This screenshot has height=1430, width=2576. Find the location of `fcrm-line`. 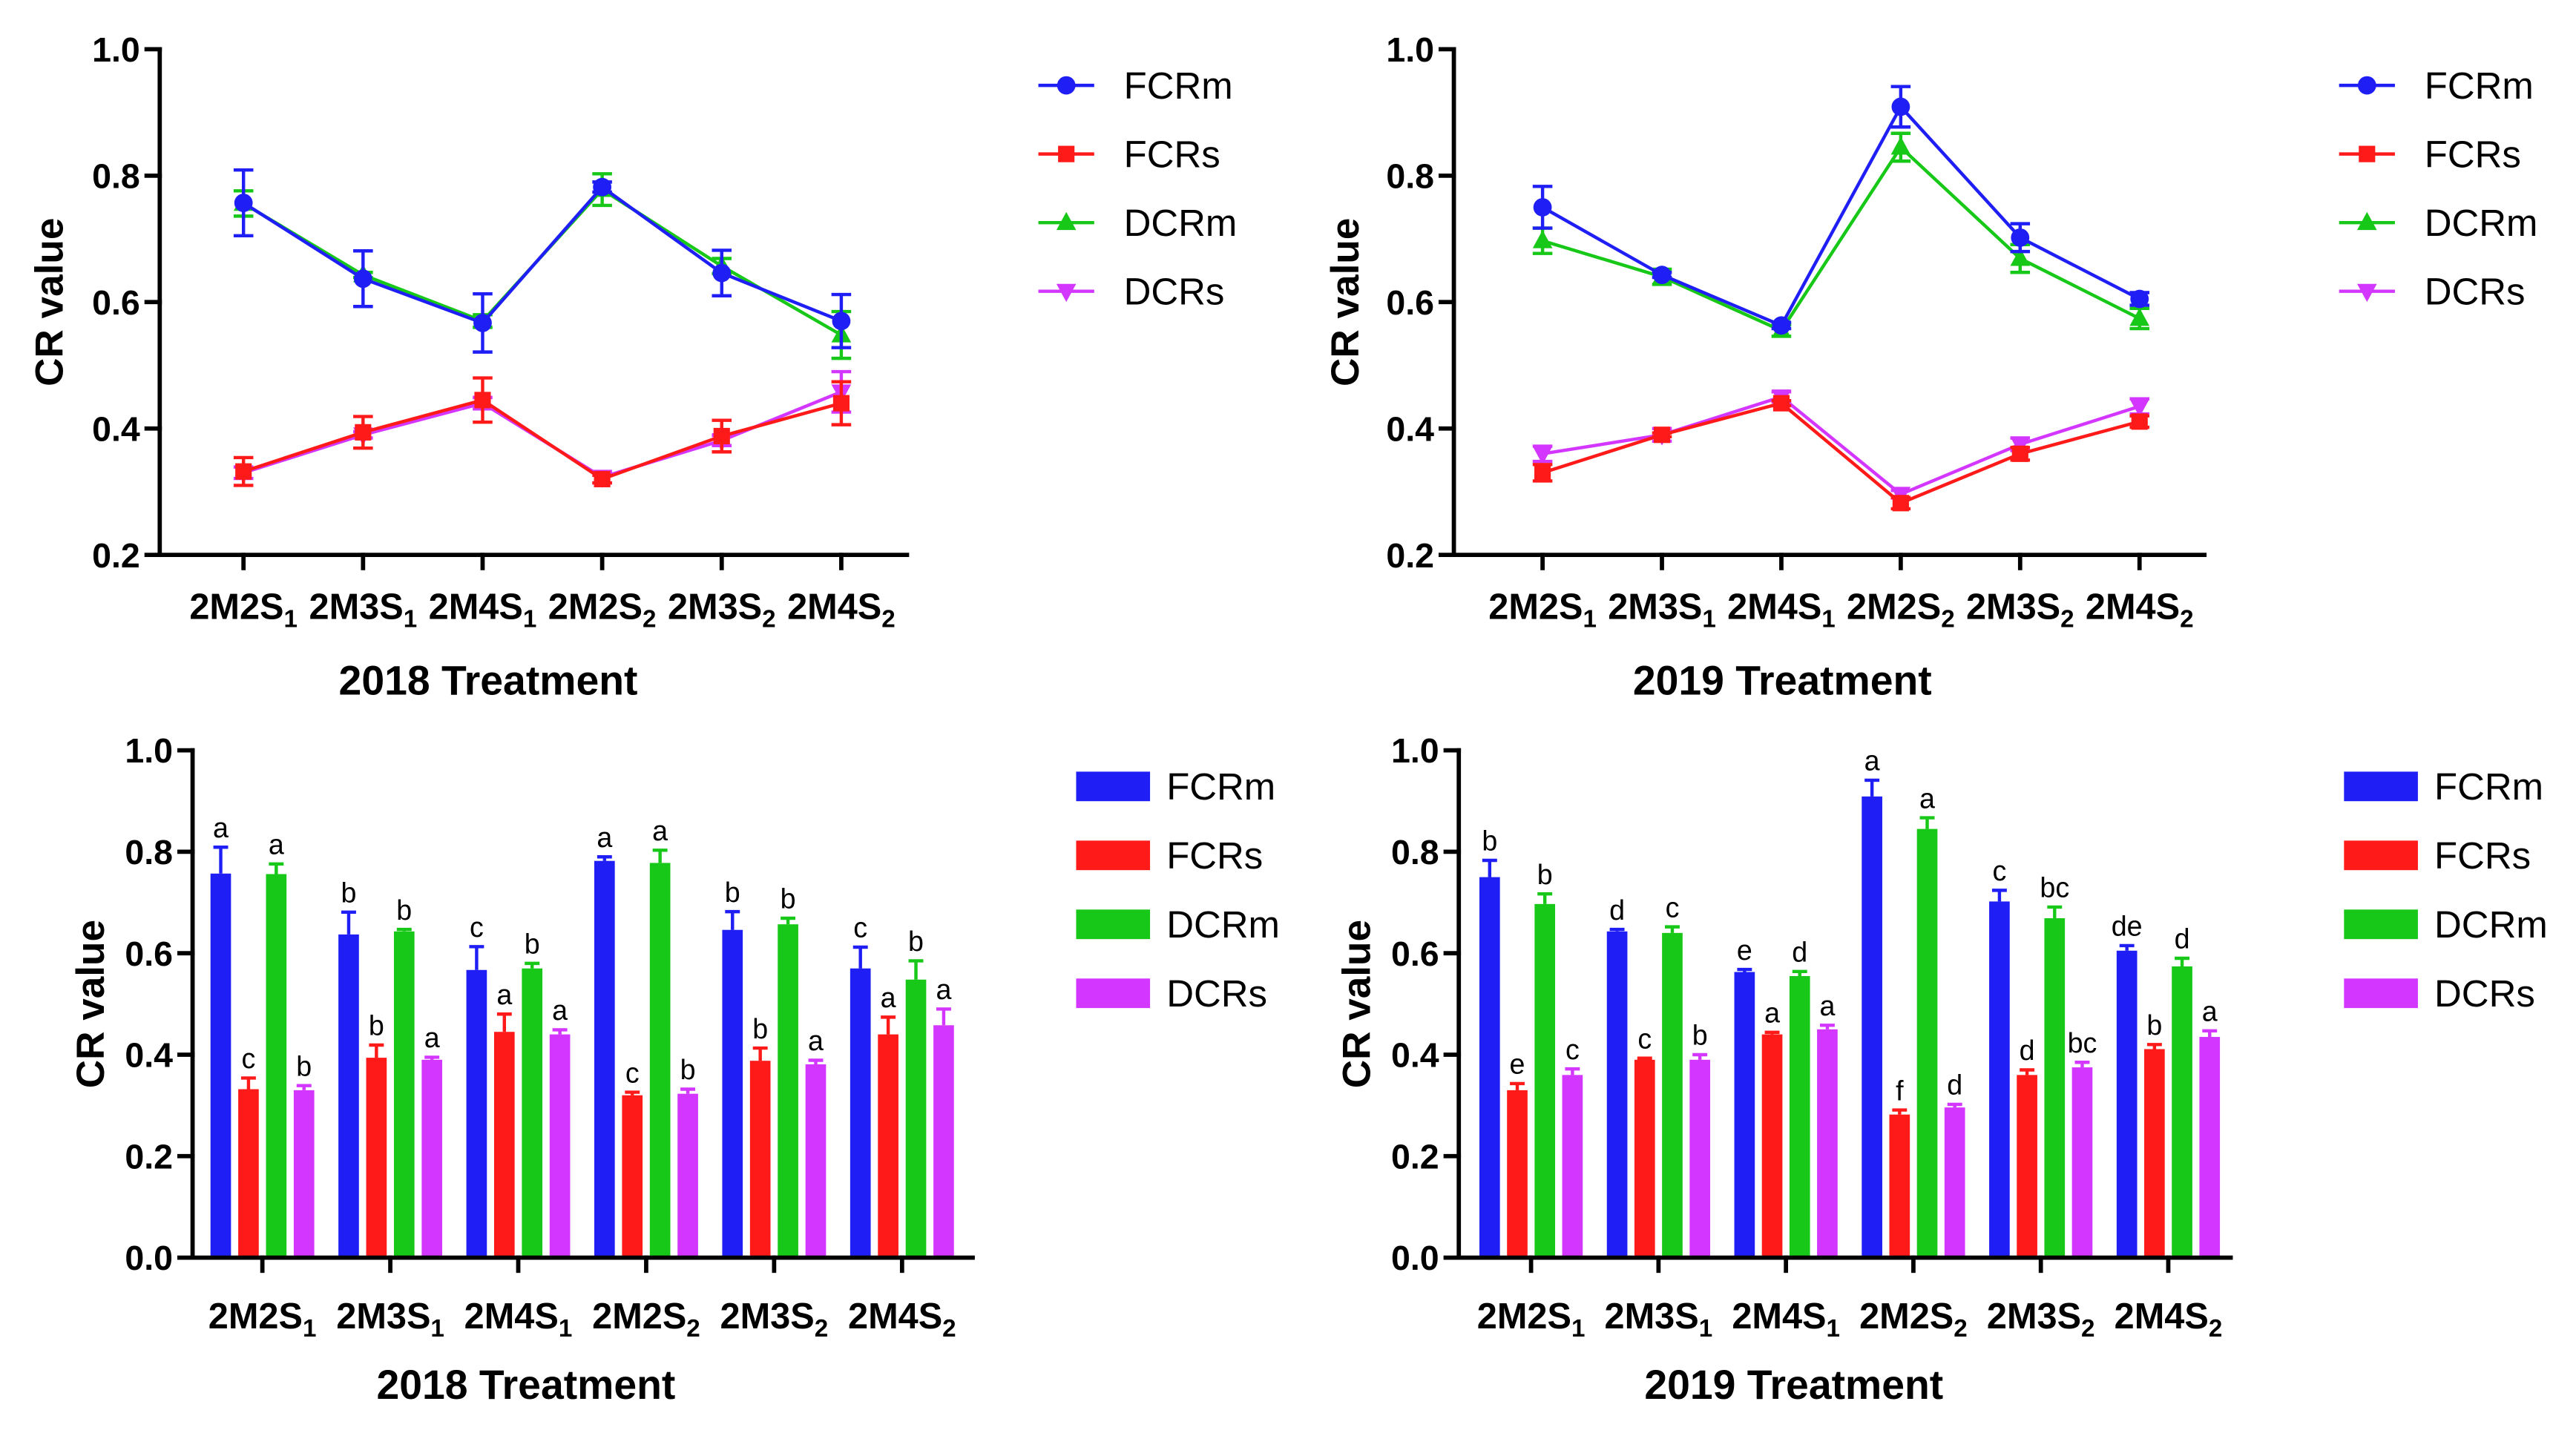

fcrm-line is located at coordinates (542, 255).